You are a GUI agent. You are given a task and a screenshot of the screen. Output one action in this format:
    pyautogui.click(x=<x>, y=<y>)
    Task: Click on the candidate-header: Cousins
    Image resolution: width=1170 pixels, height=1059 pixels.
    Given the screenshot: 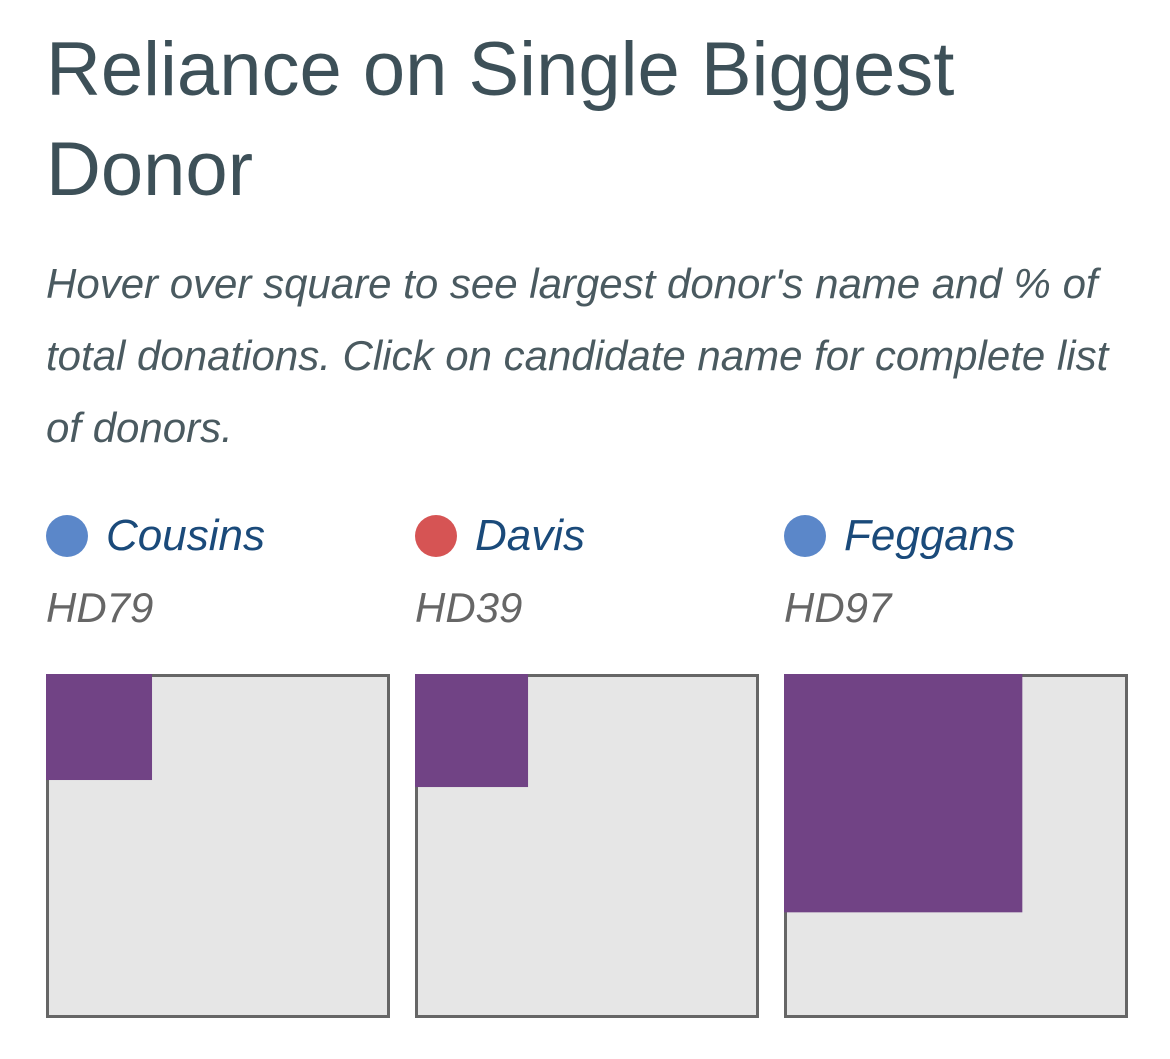 What is the action you would take?
    pyautogui.click(x=218, y=536)
    